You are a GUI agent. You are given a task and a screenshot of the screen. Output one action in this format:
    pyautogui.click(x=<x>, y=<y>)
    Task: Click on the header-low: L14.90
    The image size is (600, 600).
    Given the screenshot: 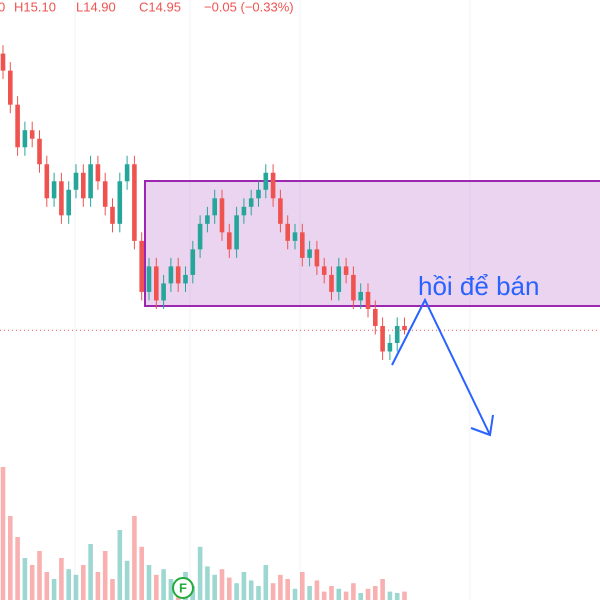 What is the action you would take?
    pyautogui.click(x=96, y=7)
    